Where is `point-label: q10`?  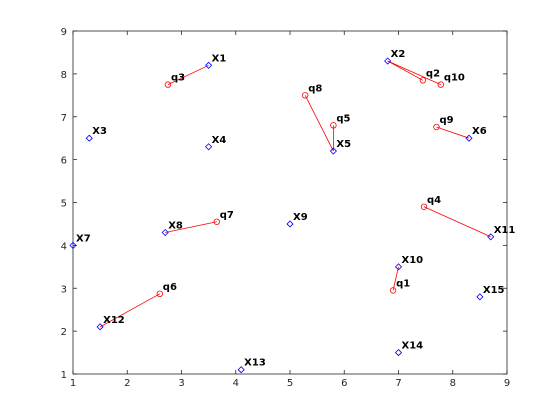
point-label: q10 is located at coordinates (454, 78).